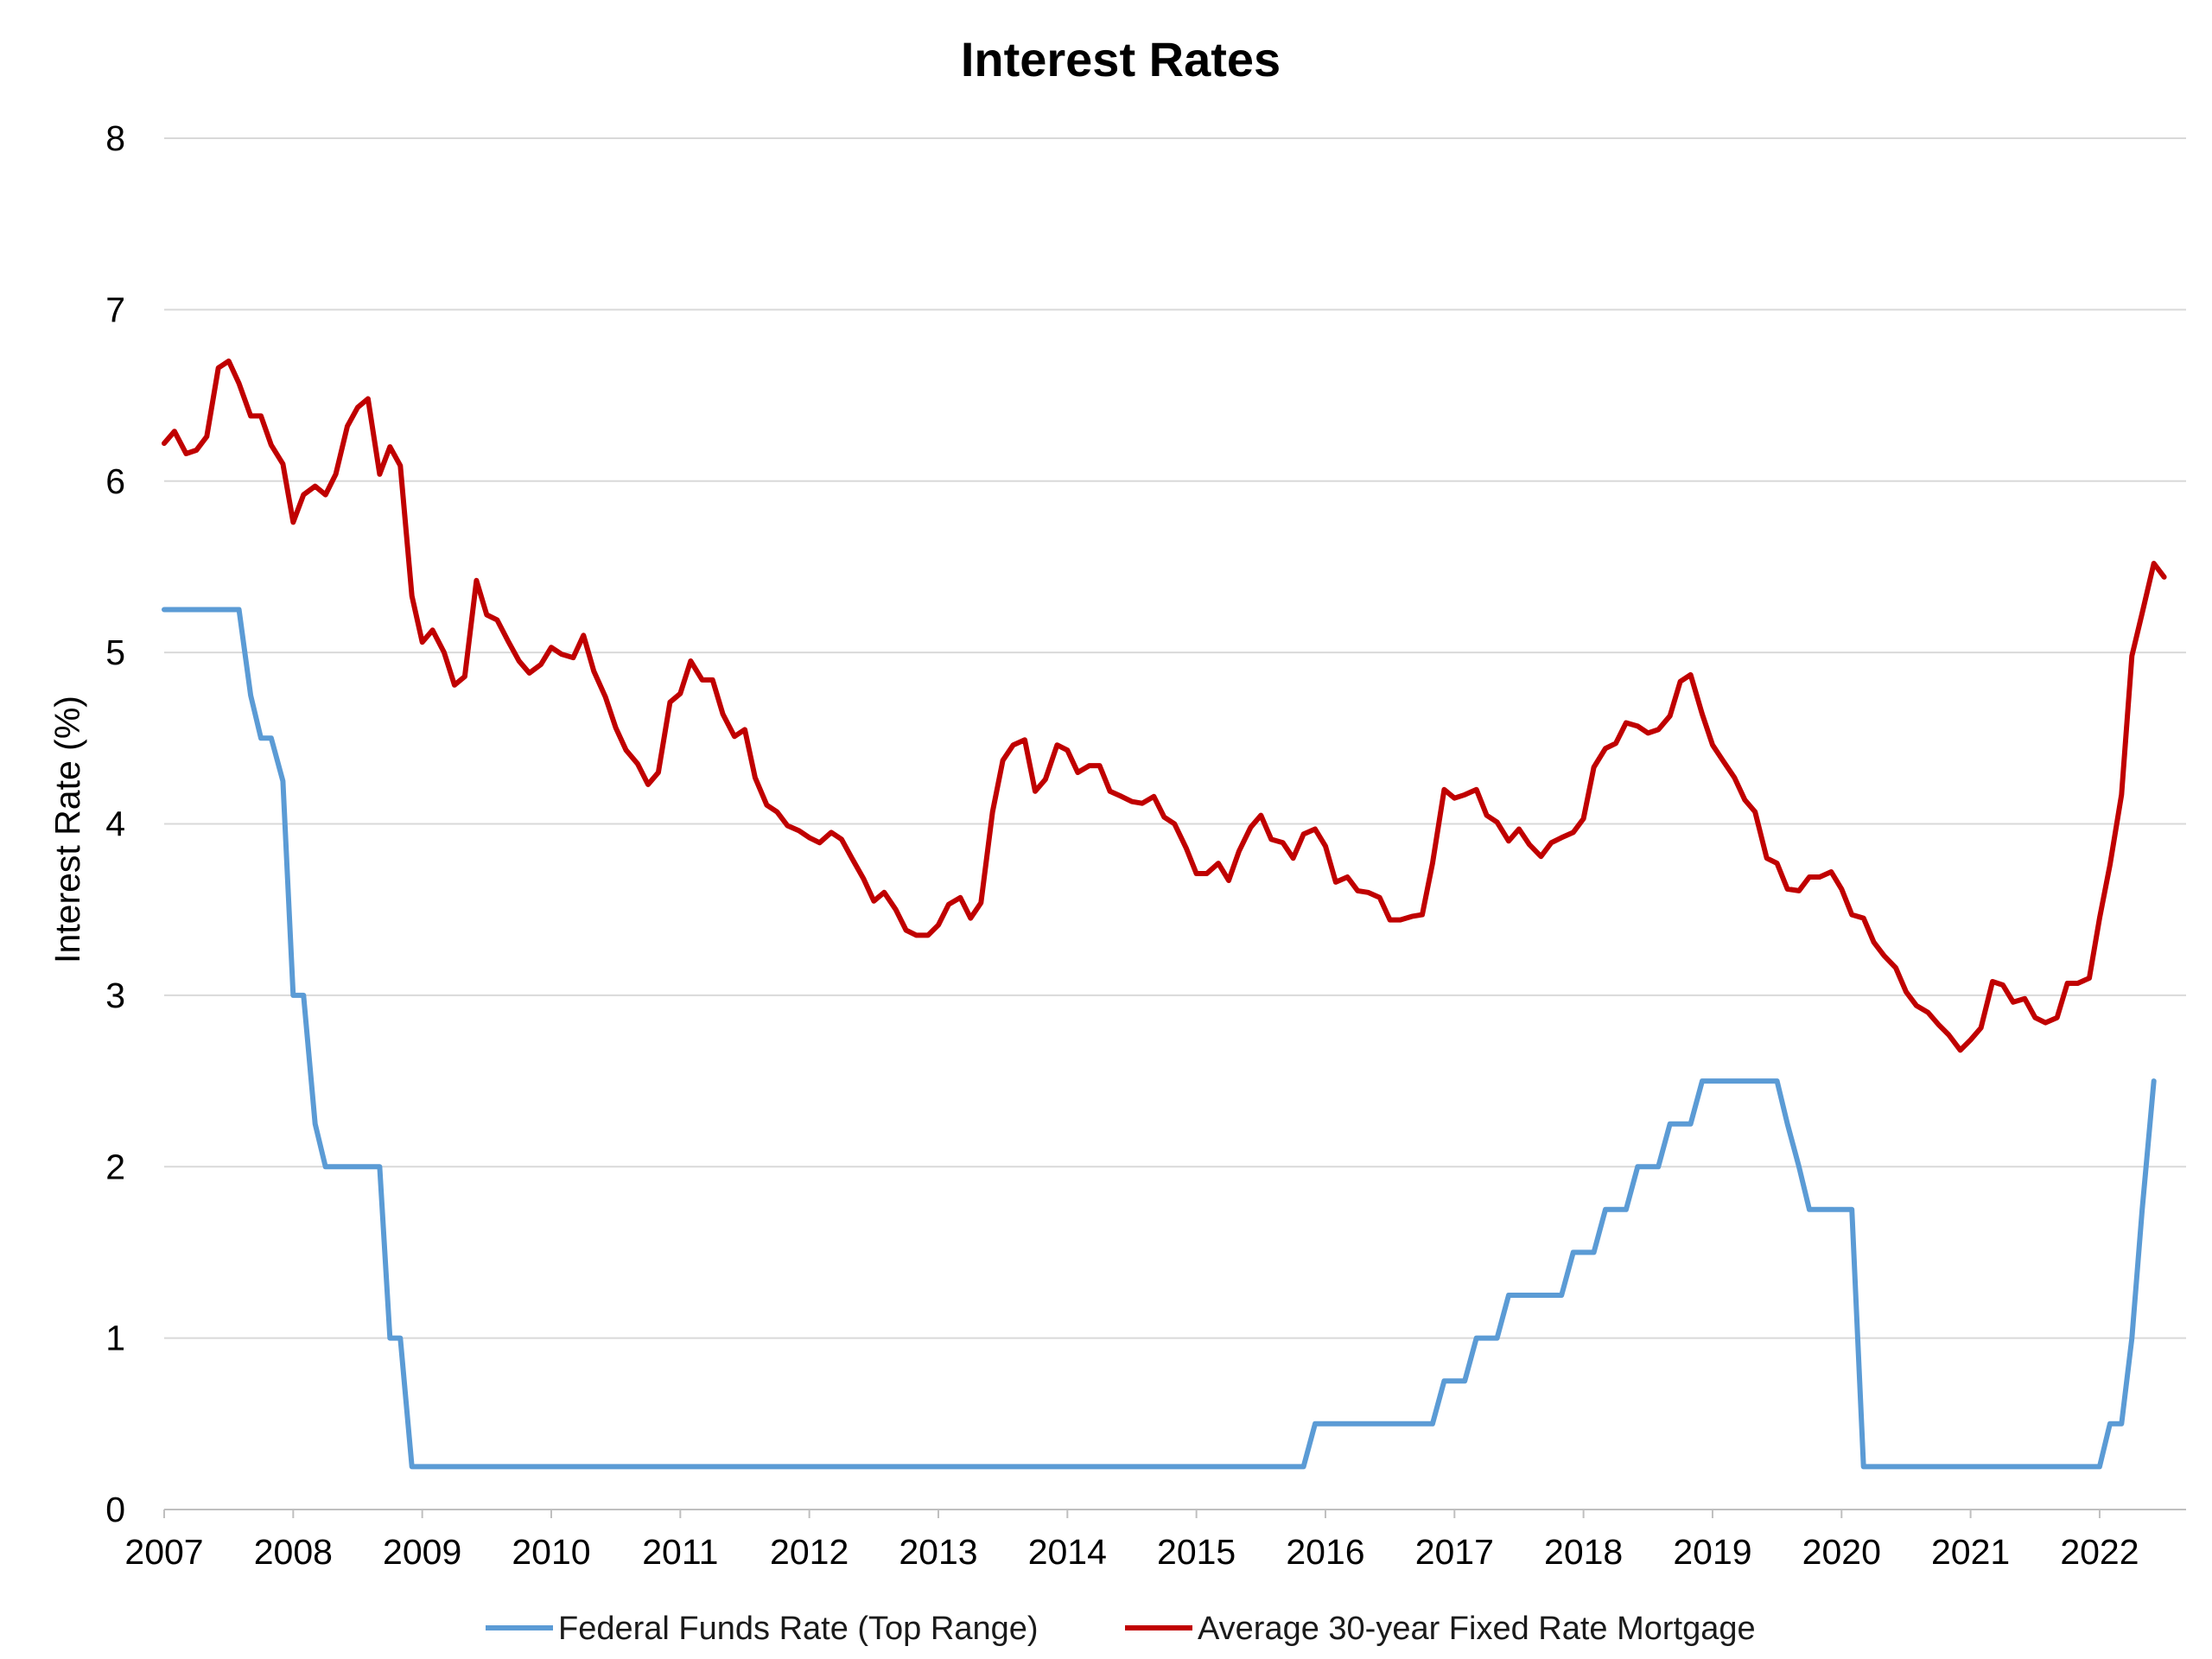 The height and width of the screenshot is (1659, 2212). I want to click on legend-label-federal-funds: Federal Funds Rate (Top Range), so click(798, 1629).